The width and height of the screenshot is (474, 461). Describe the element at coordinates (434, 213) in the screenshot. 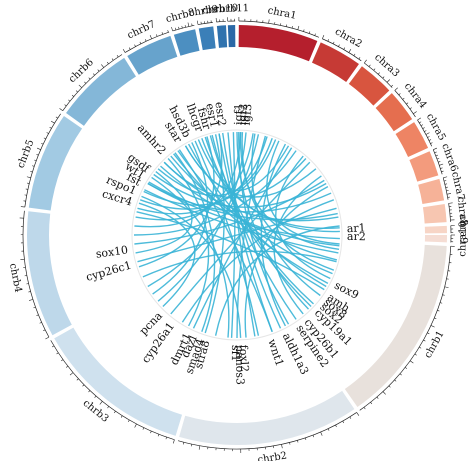

I see `chromosome-chra8` at that location.